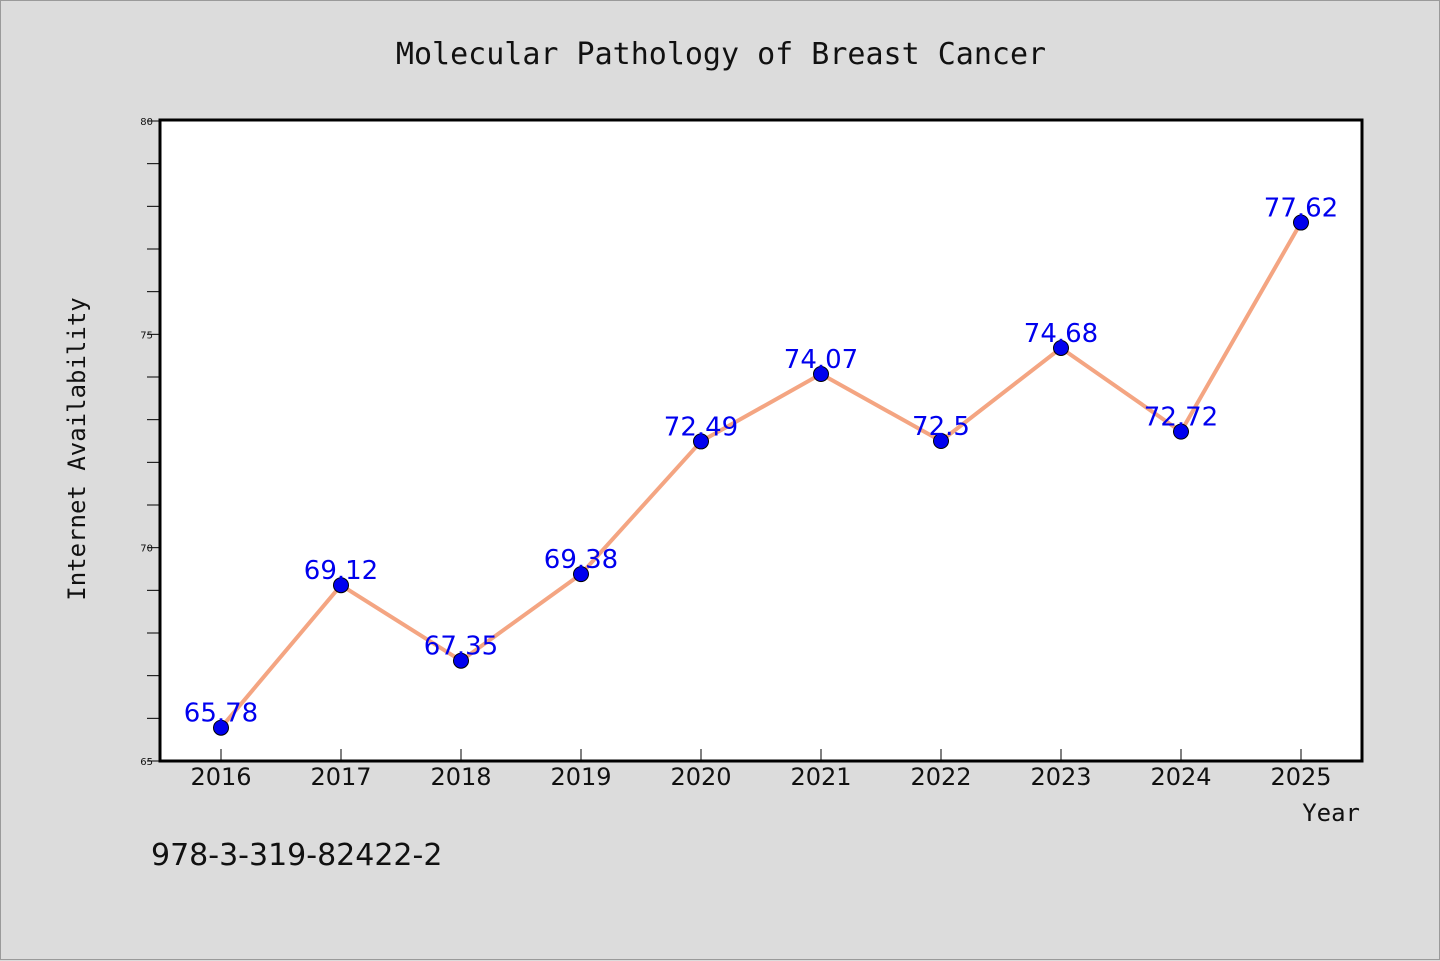 The height and width of the screenshot is (961, 1440). I want to click on y-tick-label: 80, so click(146, 122).